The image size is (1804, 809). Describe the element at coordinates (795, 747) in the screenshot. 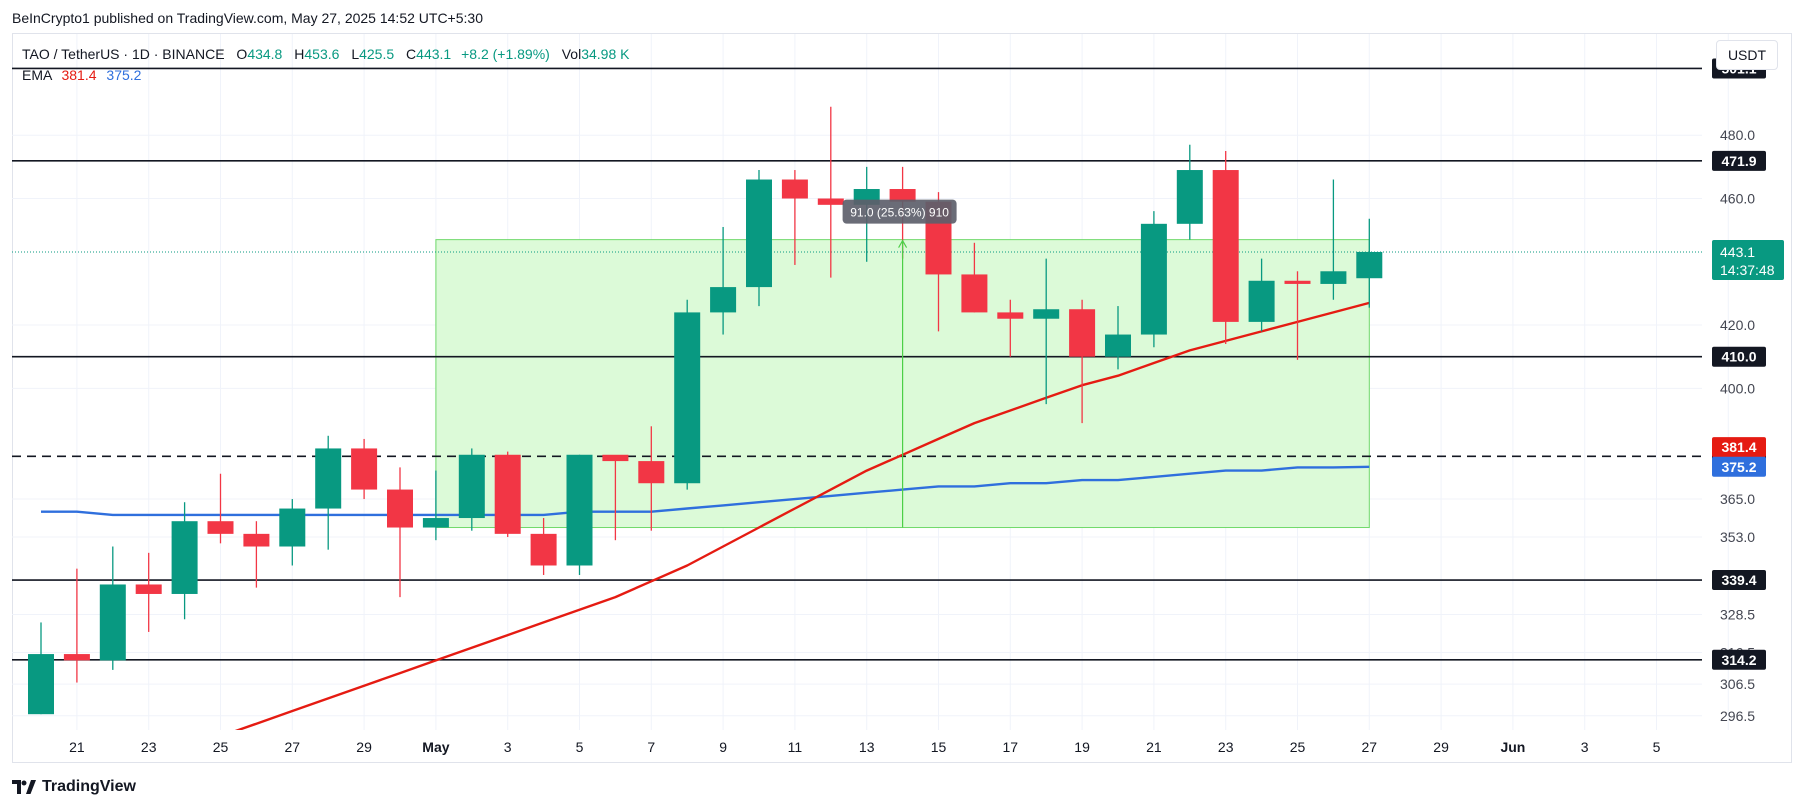

I see `time-tick: 11` at that location.